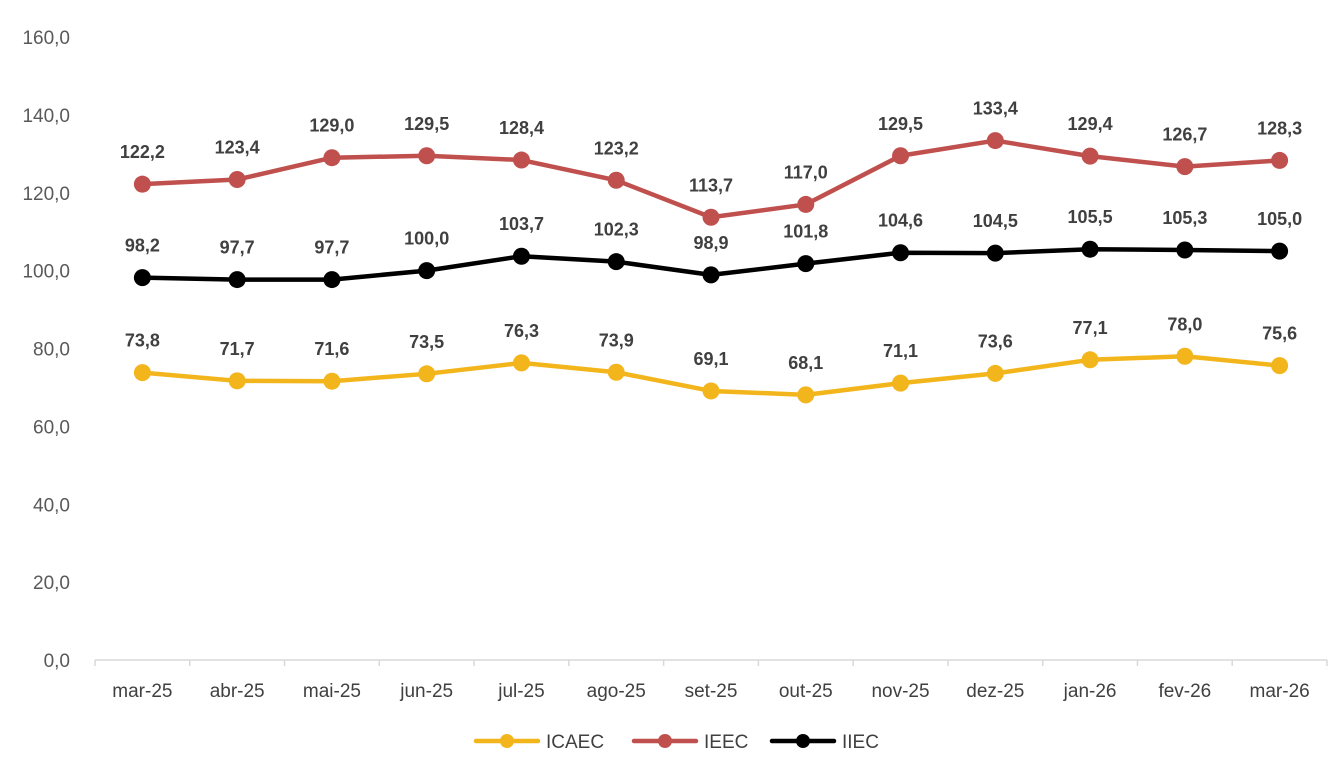  What do you see at coordinates (331, 126) in the screenshot?
I see `data-label-ieec: 129,0` at bounding box center [331, 126].